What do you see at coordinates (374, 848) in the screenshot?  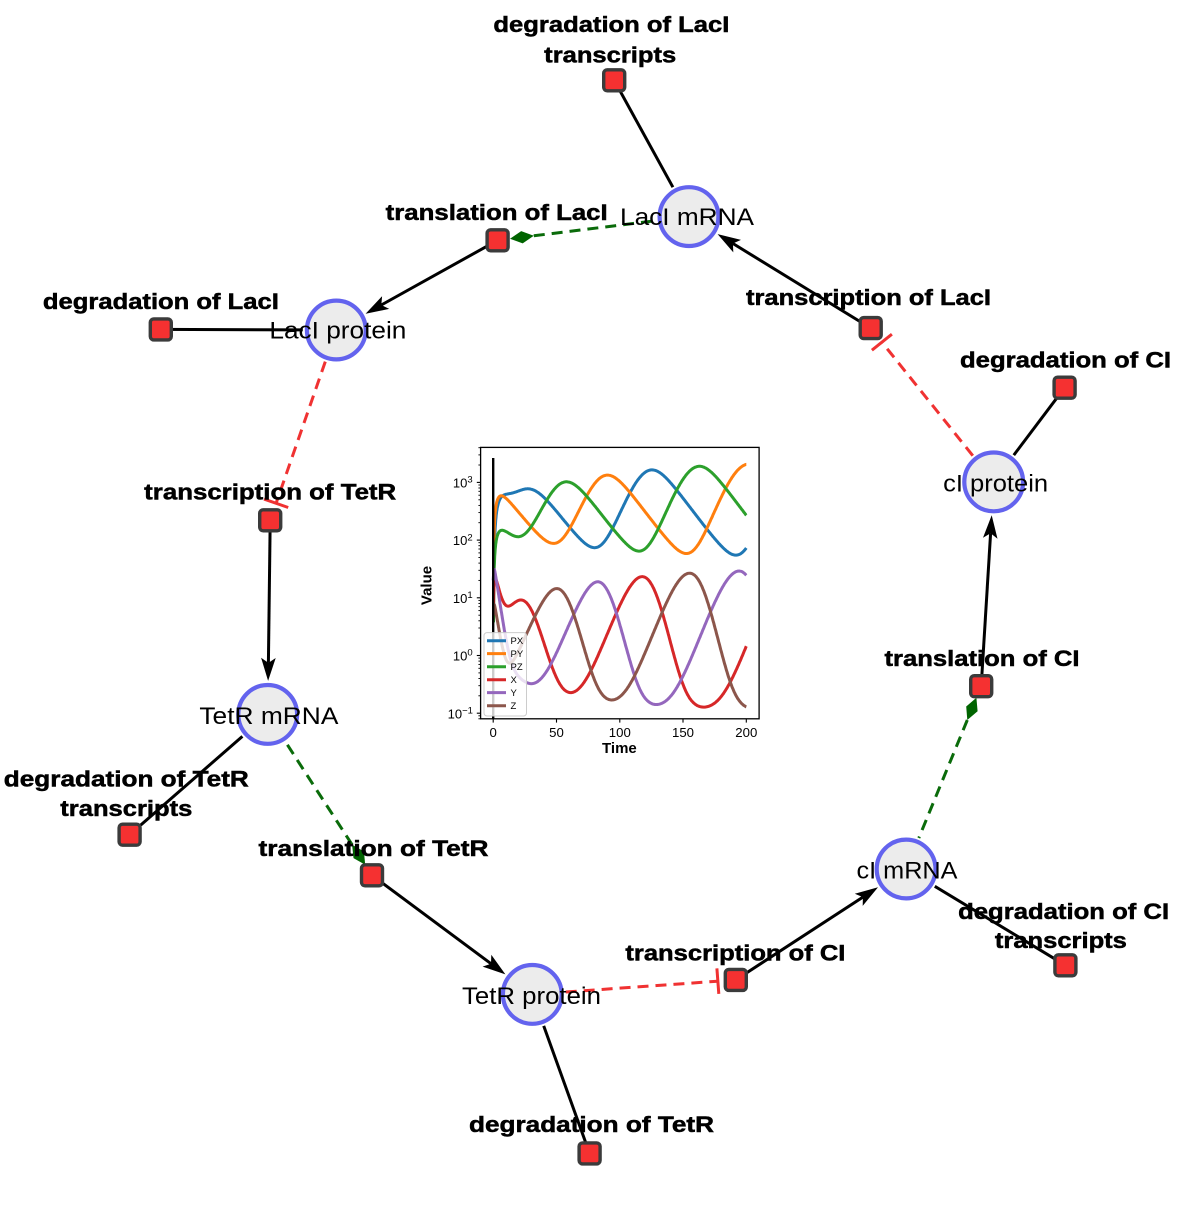 I see `svg-text: translation of TetR` at bounding box center [374, 848].